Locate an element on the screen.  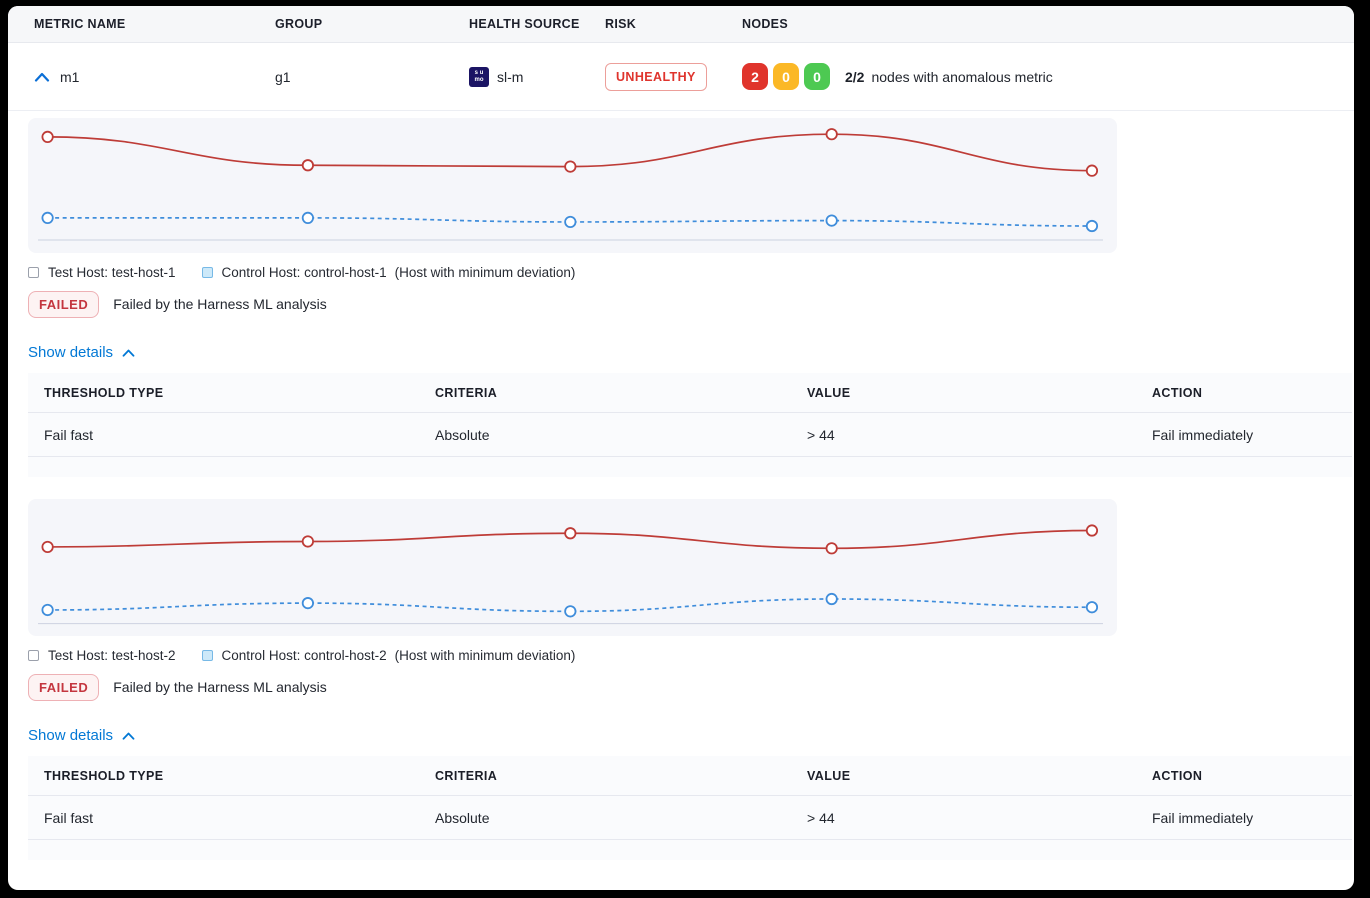
warning-nodes-badge: 0 is located at coordinates (786, 76).